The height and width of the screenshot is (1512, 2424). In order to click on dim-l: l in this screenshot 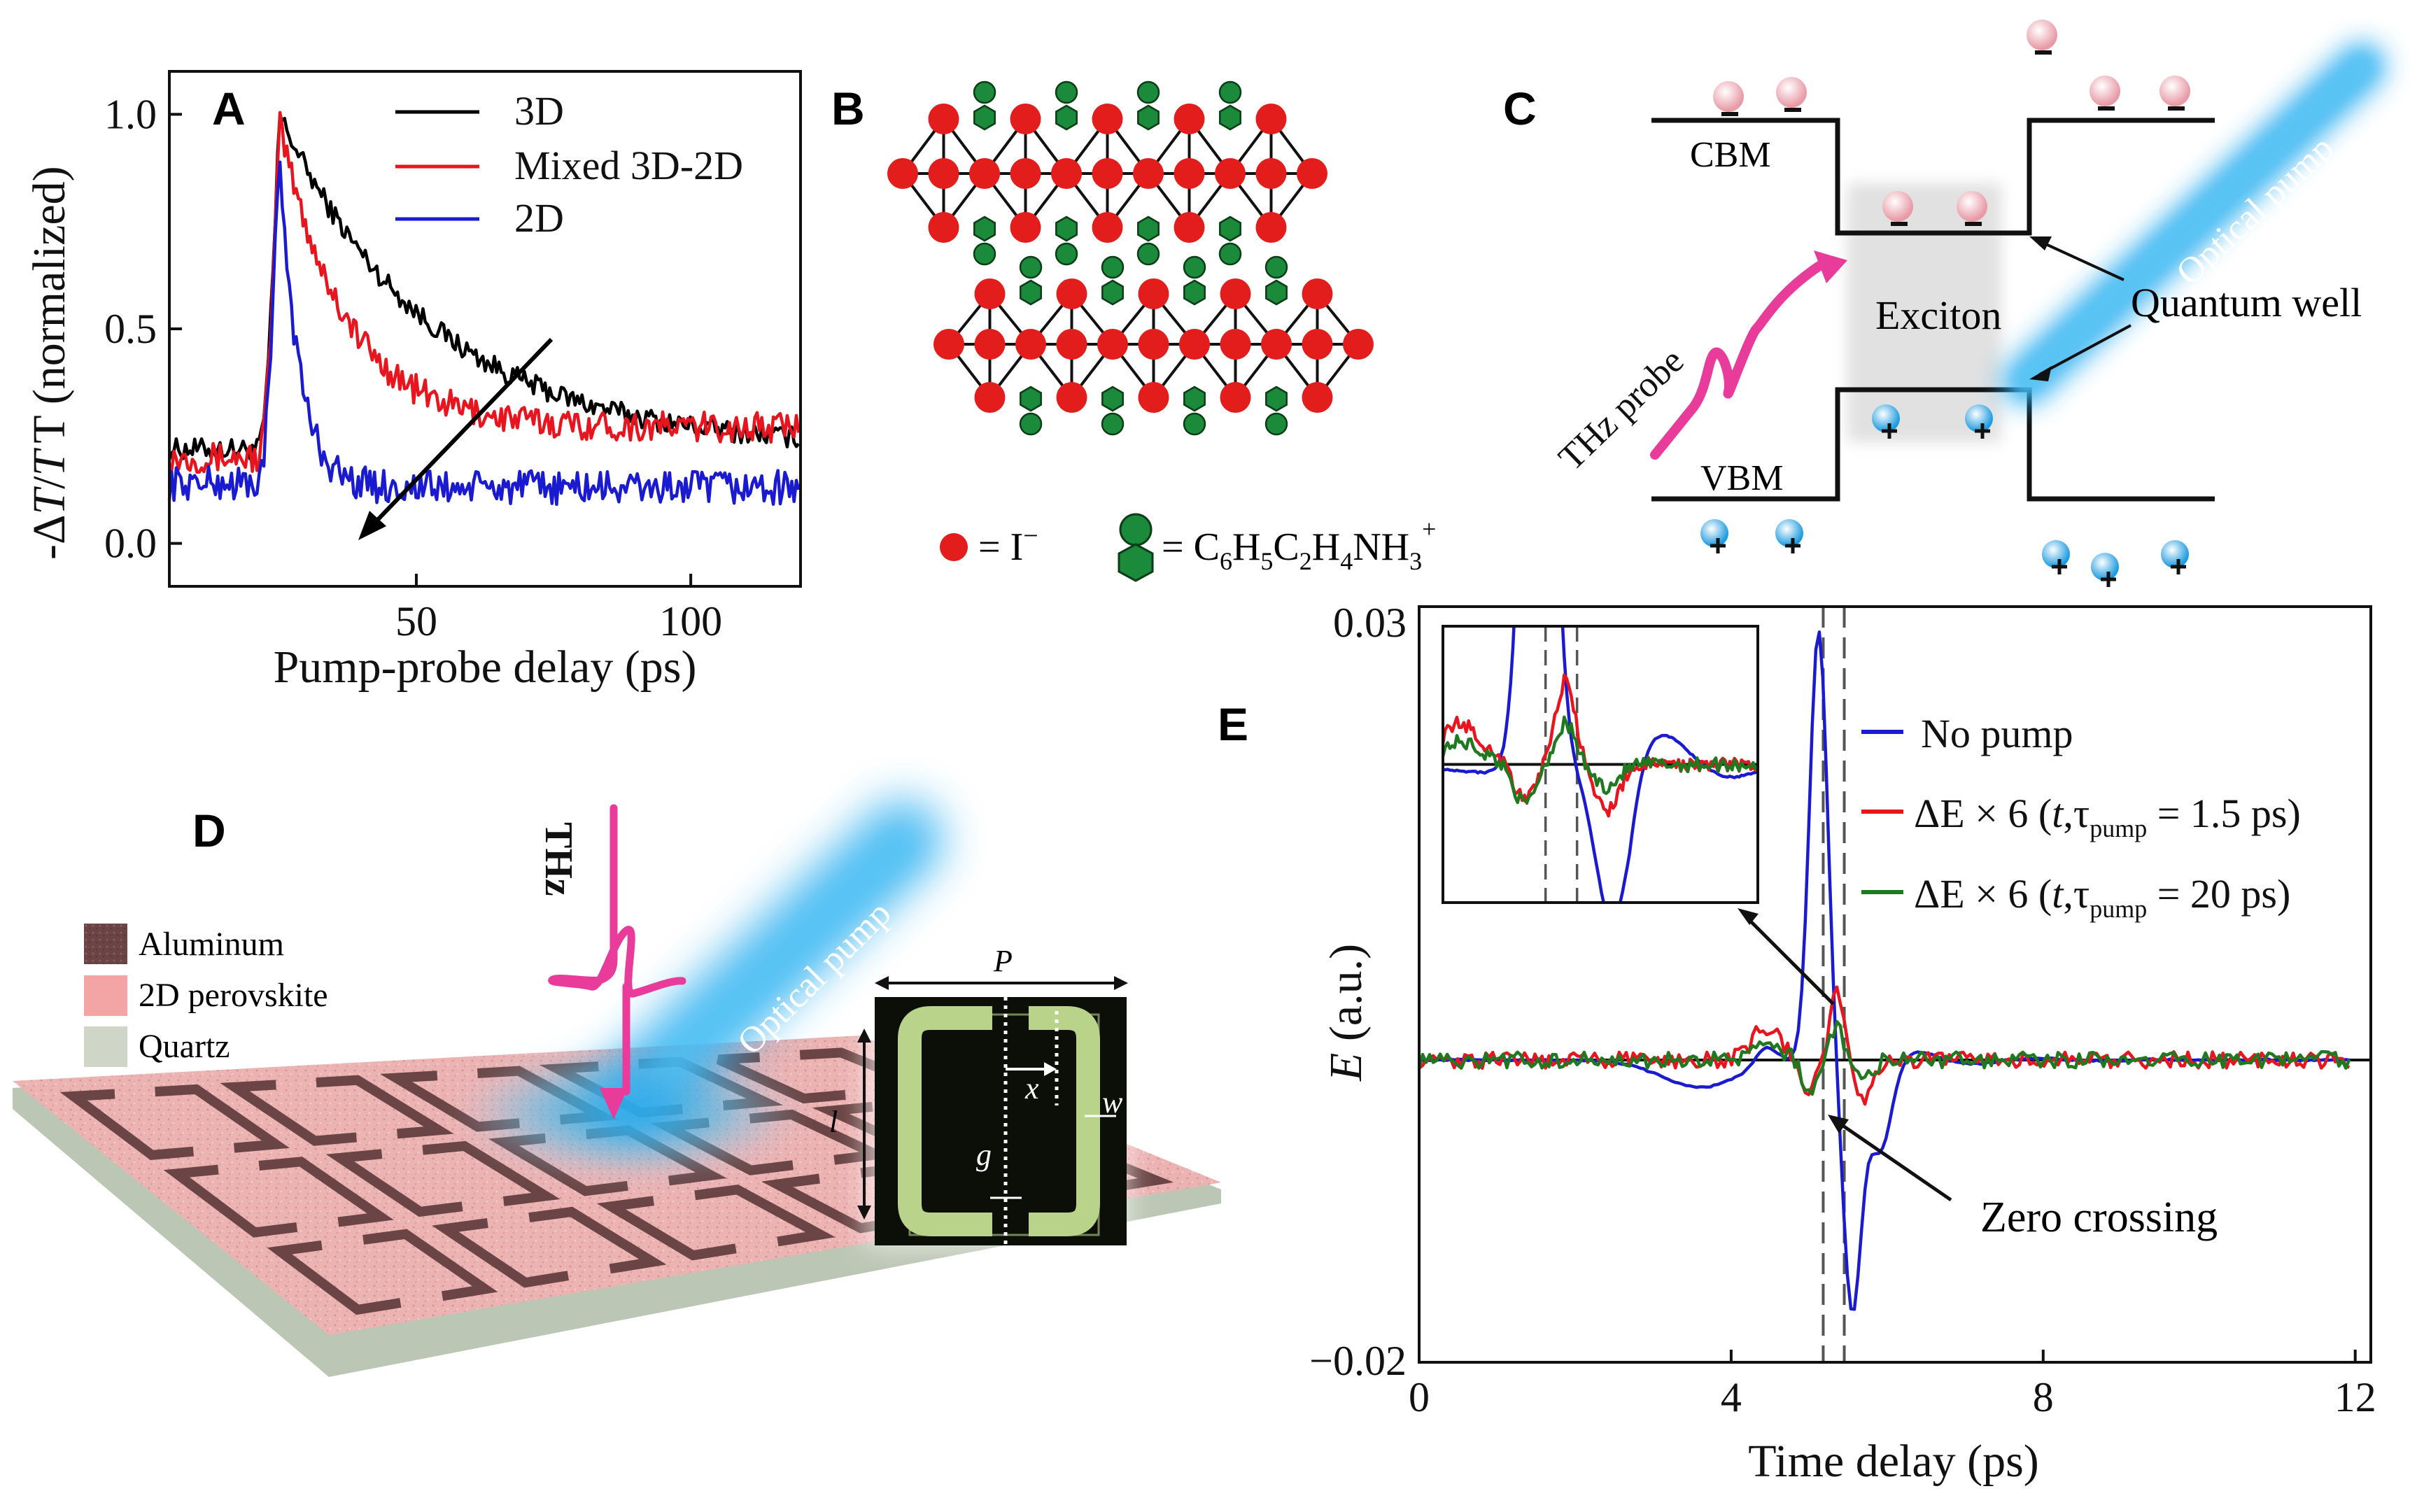, I will do `click(833, 1122)`.